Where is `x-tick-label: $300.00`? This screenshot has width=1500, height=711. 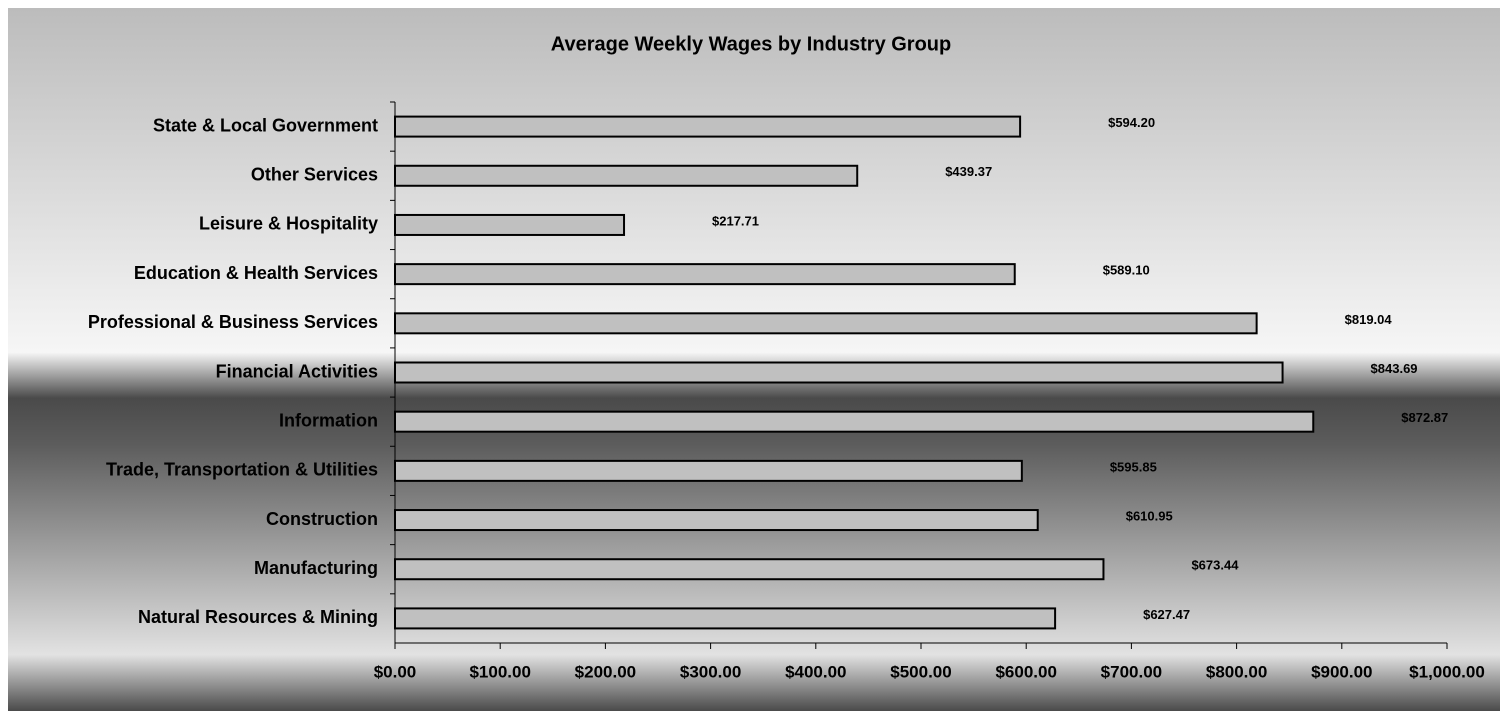 x-tick-label: $300.00 is located at coordinates (710, 671).